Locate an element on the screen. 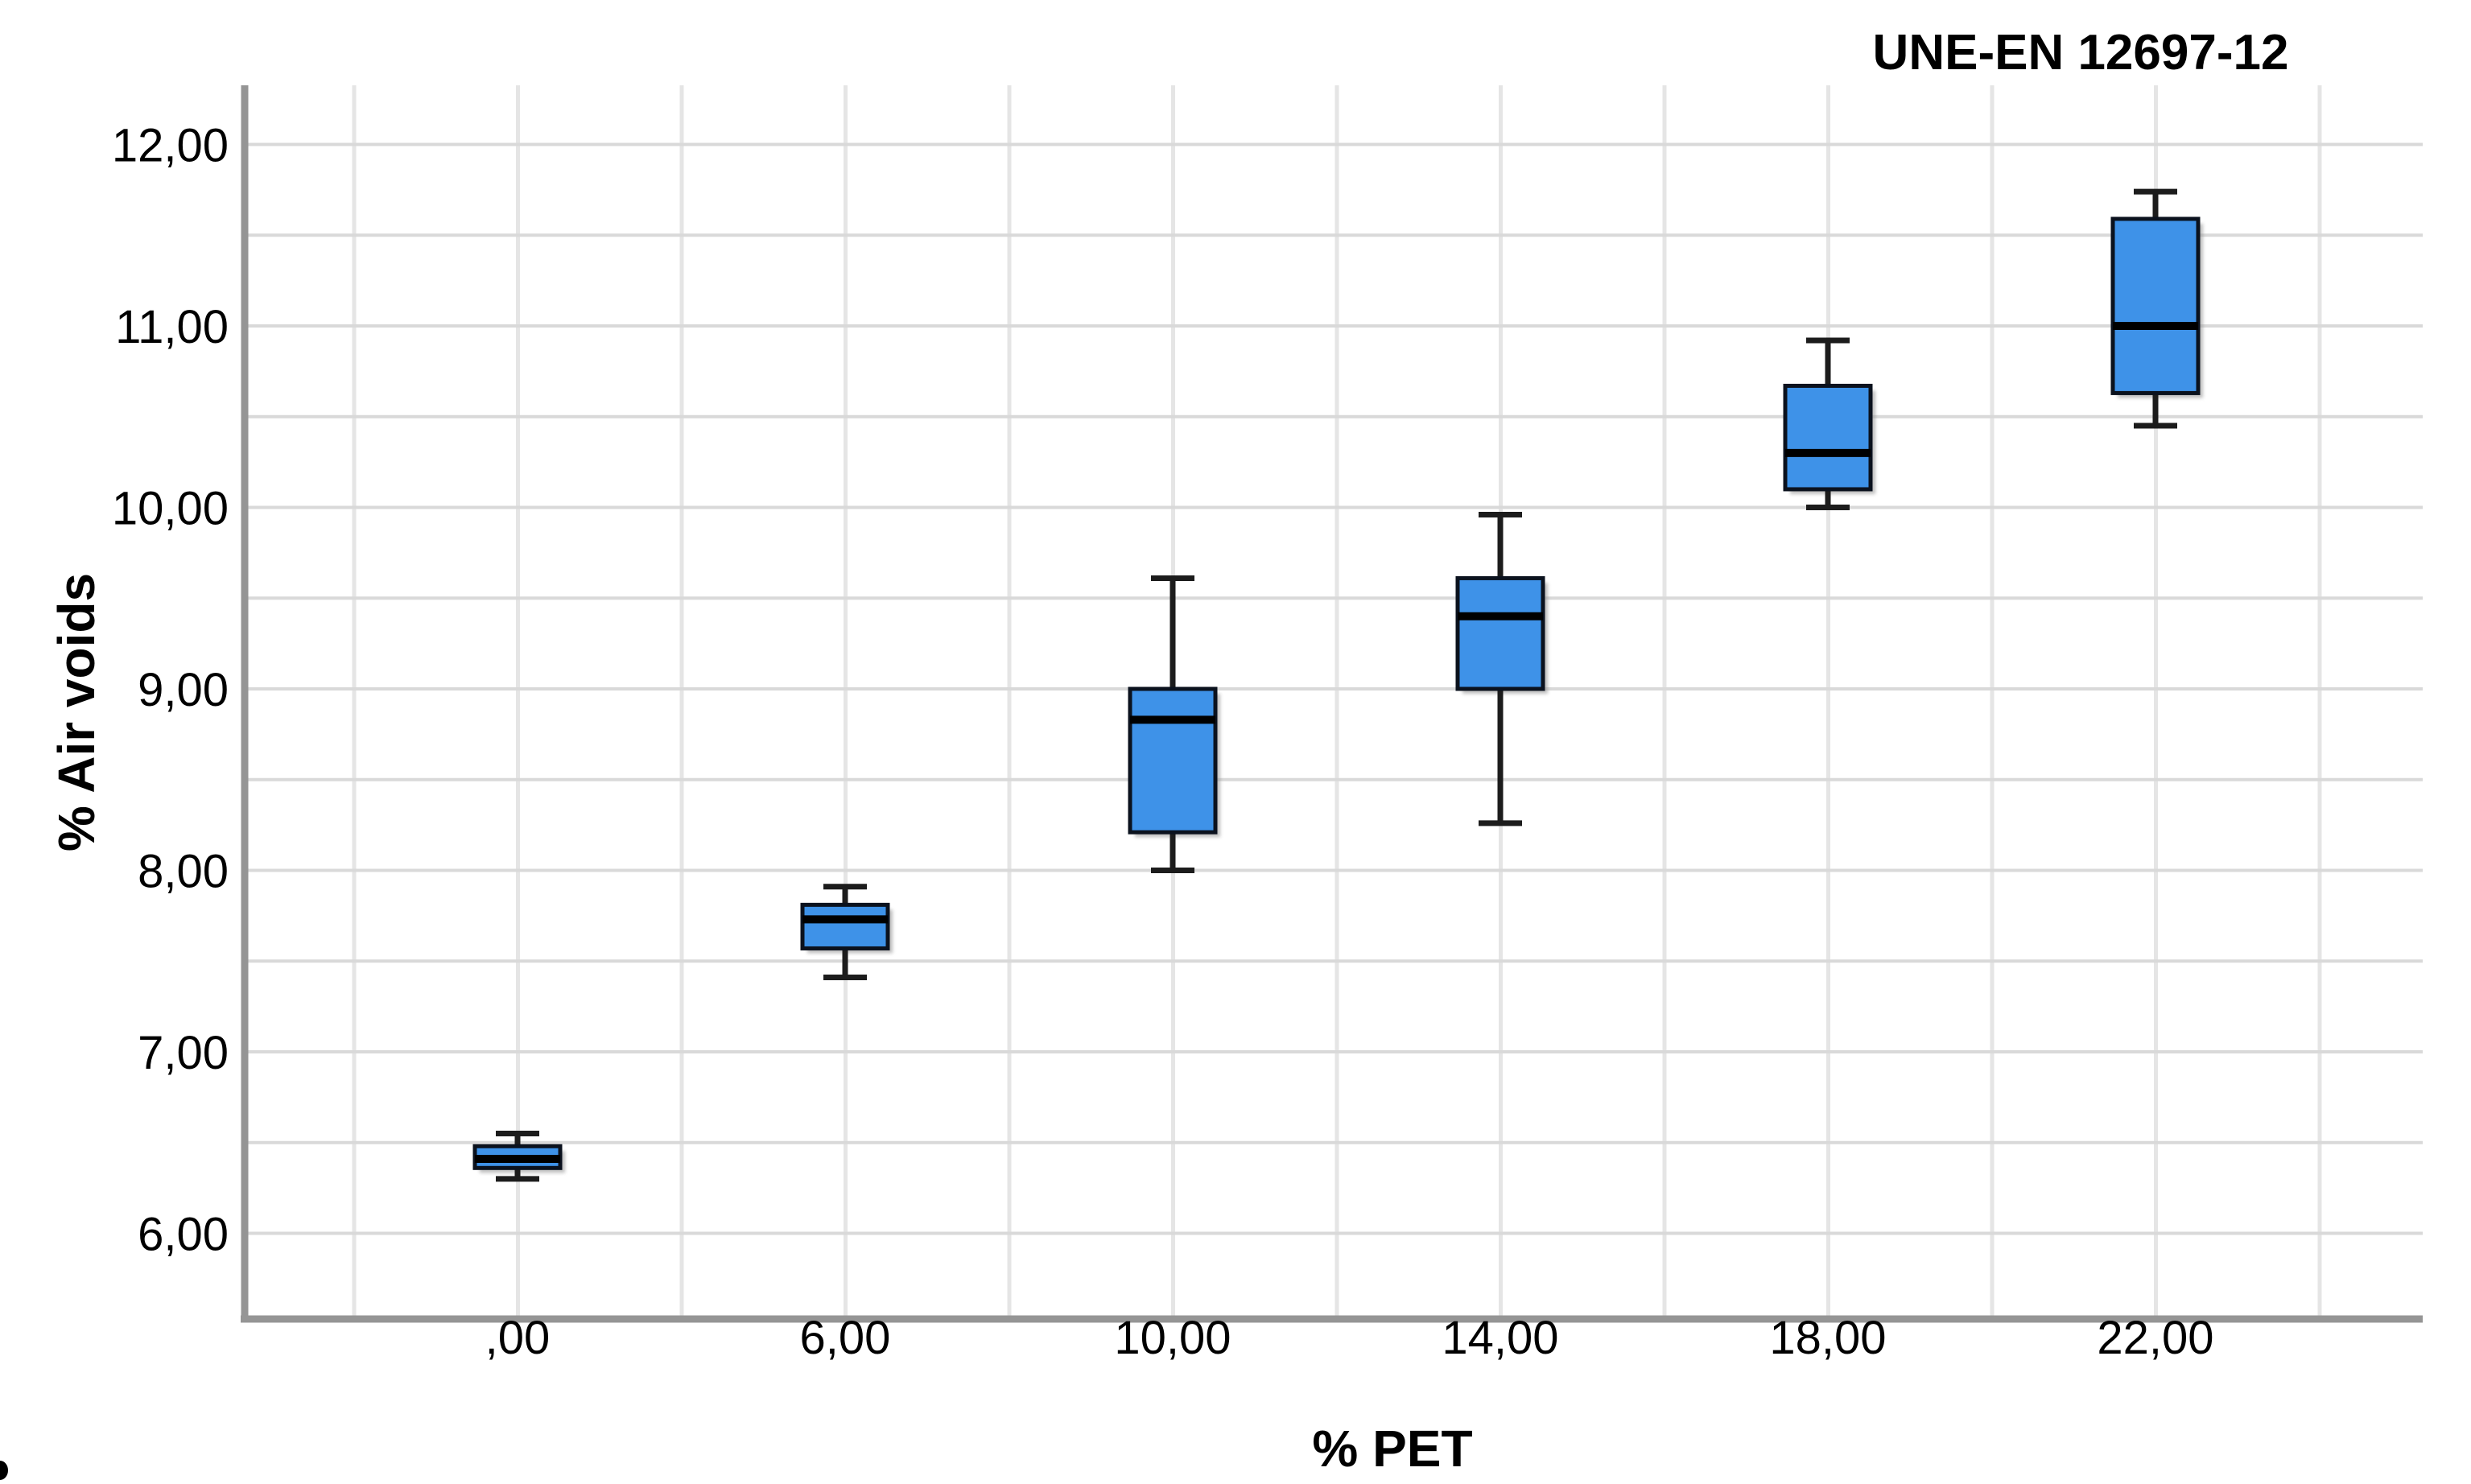  corner-artifact is located at coordinates (4, 1471).